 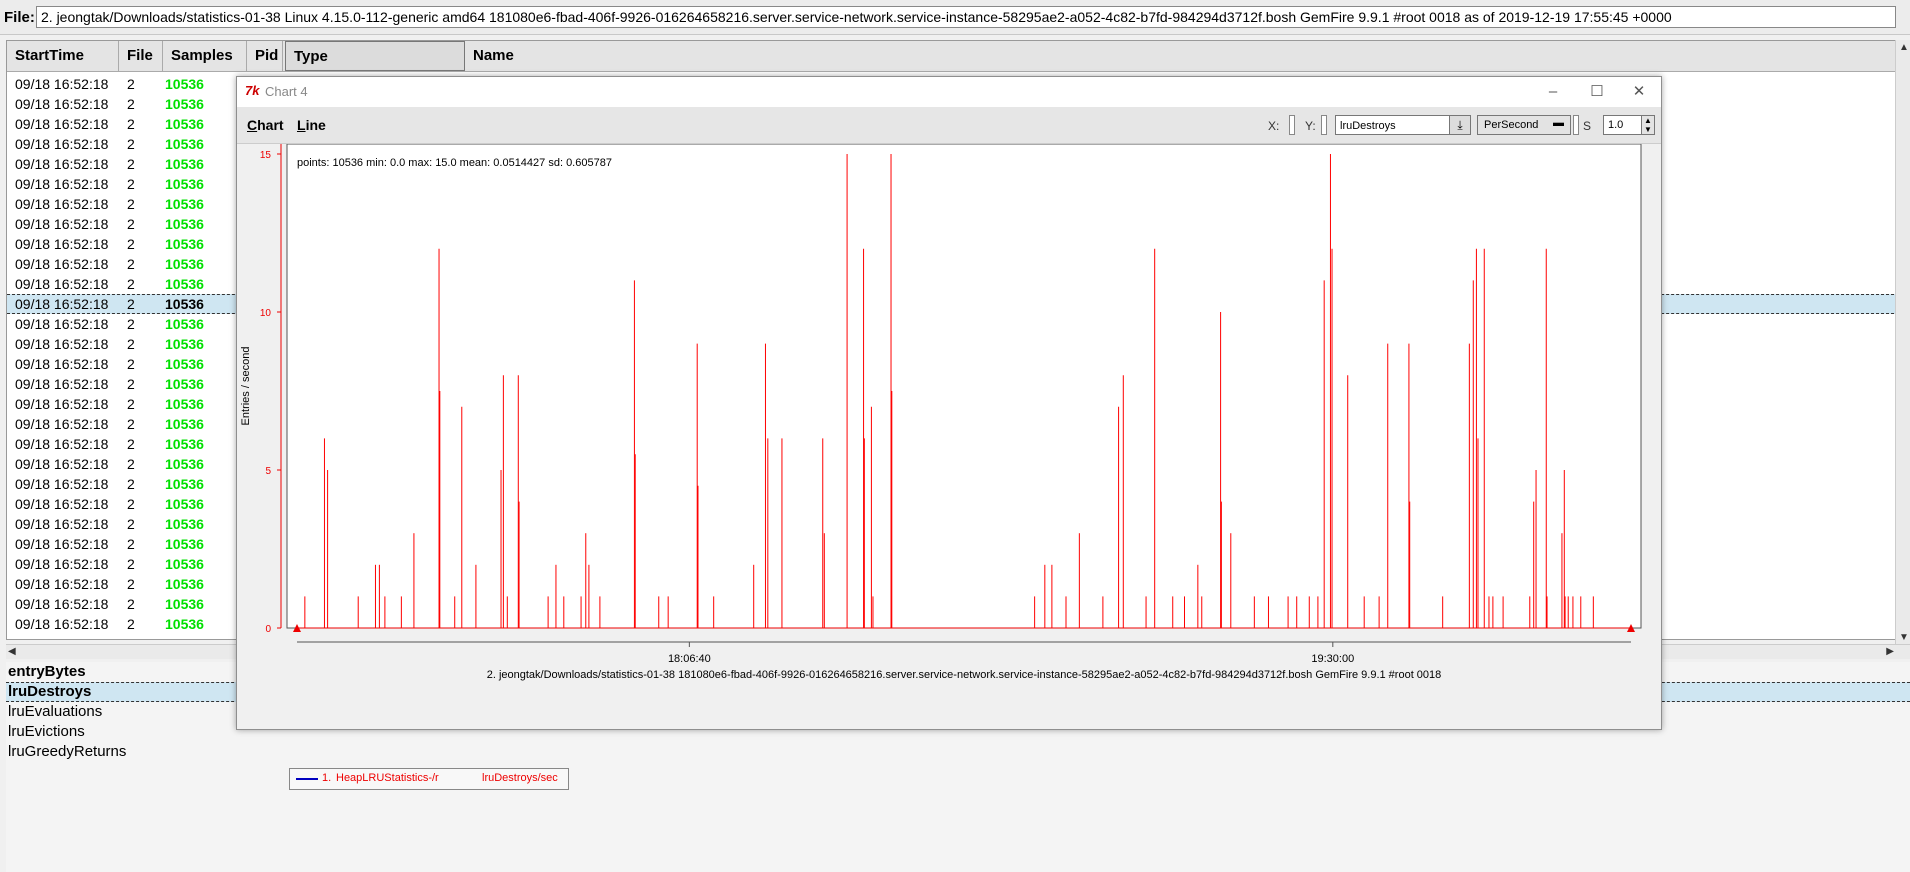 I want to click on y-selector, so click(x=1324, y=125).